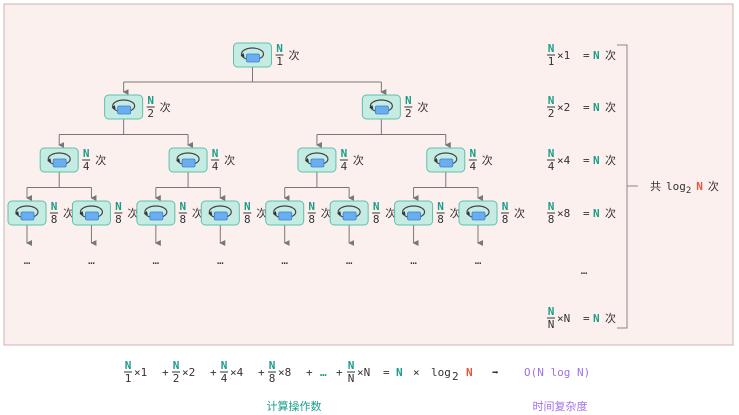 This screenshot has width=739, height=415. I want to click on sum-row: NN ×N = N 次, so click(581, 318).